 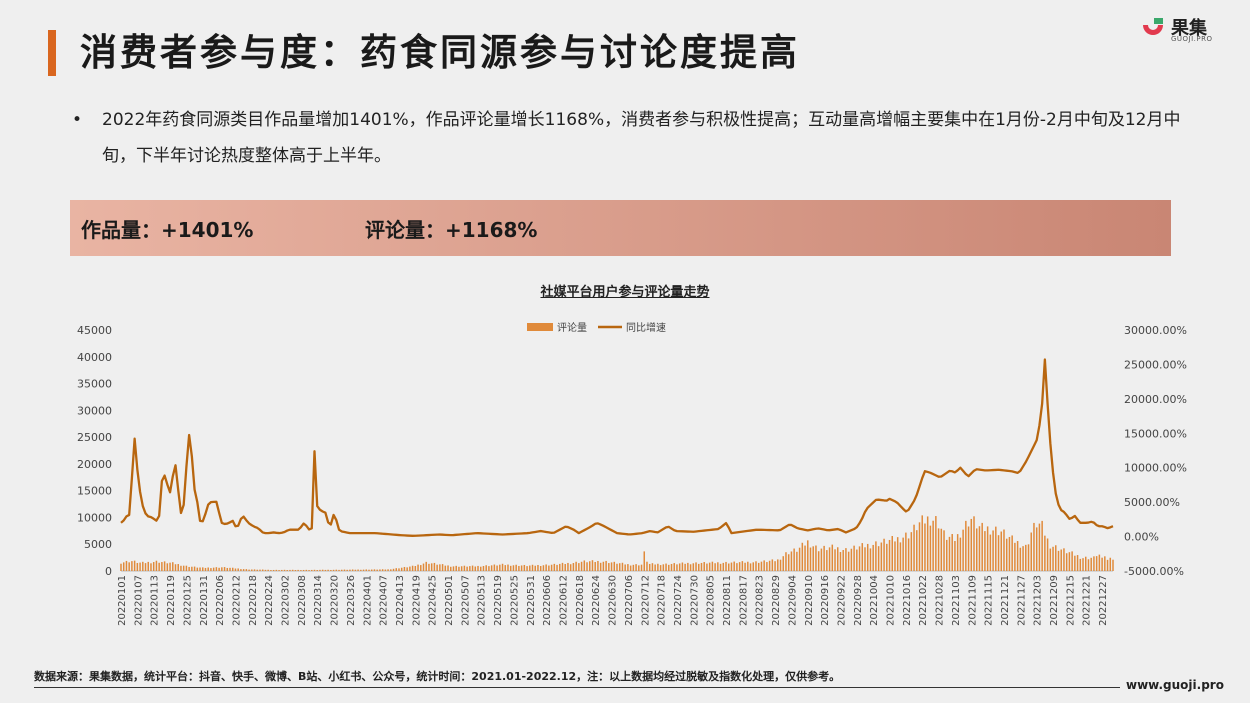 What do you see at coordinates (498, 600) in the screenshot?
I see `x-tick-label: 20220519` at bounding box center [498, 600].